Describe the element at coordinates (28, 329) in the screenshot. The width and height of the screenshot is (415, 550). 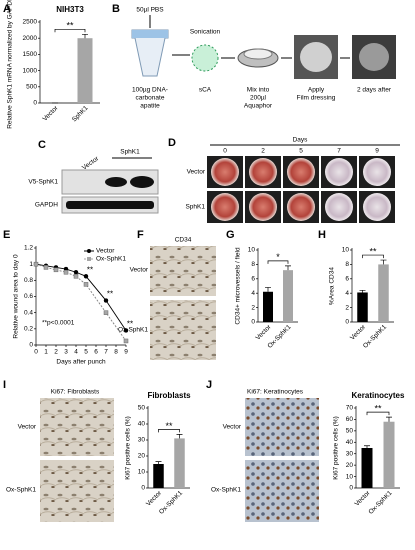
I see `y-tick-label: 0.2` at that location.